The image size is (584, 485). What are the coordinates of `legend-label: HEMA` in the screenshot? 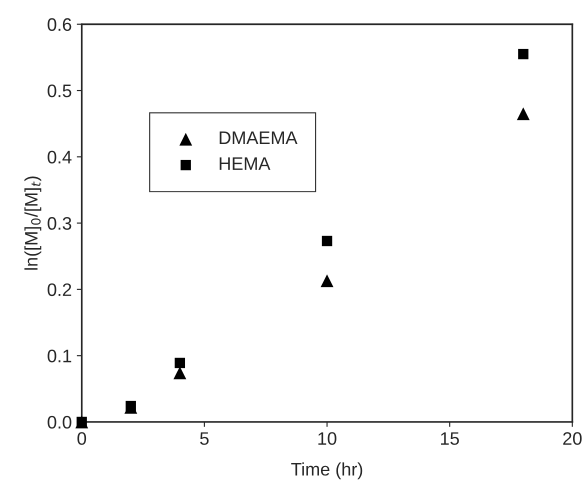 It's located at (245, 163).